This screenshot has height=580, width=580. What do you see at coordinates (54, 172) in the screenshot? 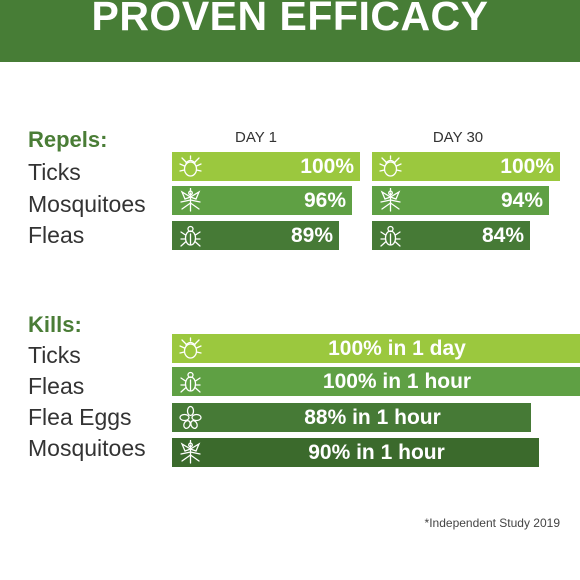
I see `repels-row-label: Ticks` at bounding box center [54, 172].